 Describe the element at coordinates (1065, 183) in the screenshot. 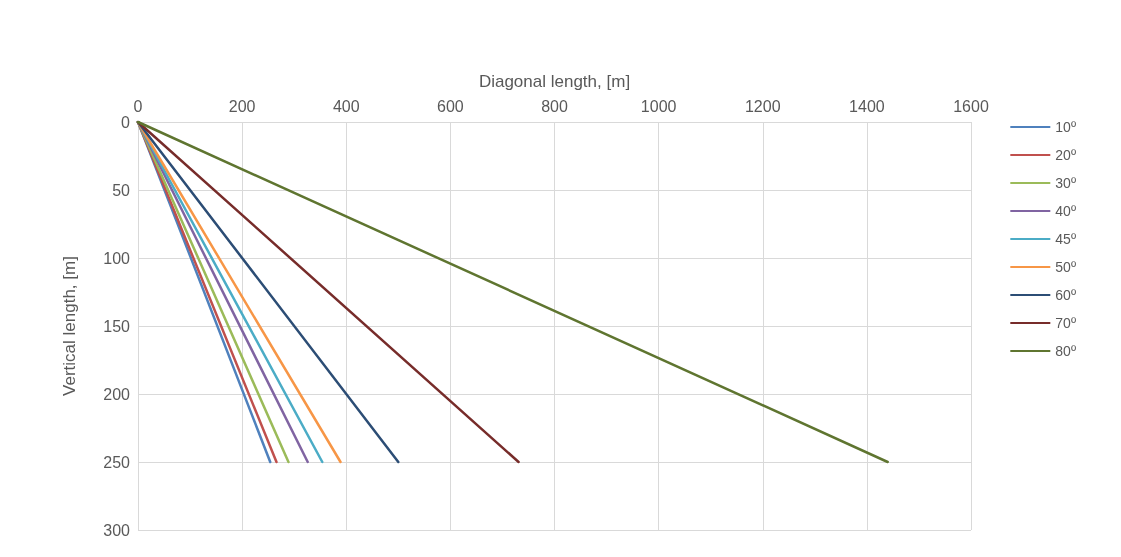

I see `legend-label: 30º` at that location.